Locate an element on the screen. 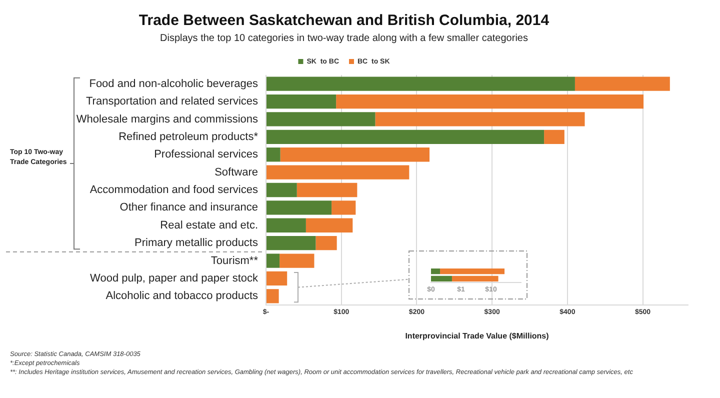 The height and width of the screenshot is (398, 720). y-tick-label: Primary metallic products is located at coordinates (196, 243).